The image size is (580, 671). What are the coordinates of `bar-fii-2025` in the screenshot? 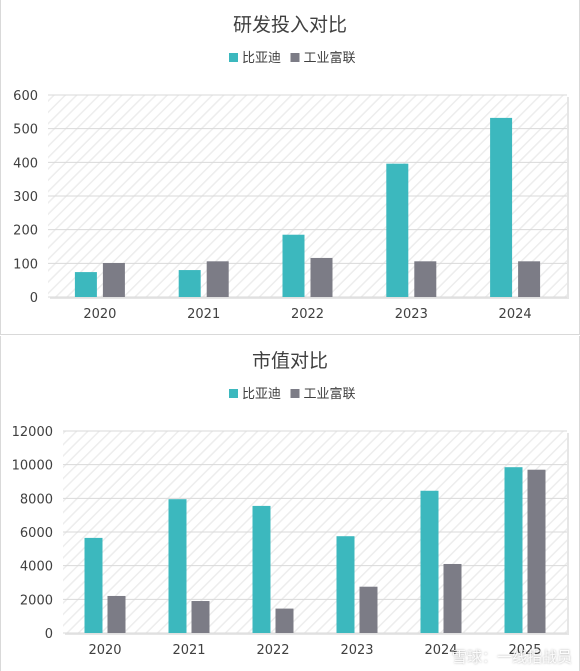 It's located at (536, 551).